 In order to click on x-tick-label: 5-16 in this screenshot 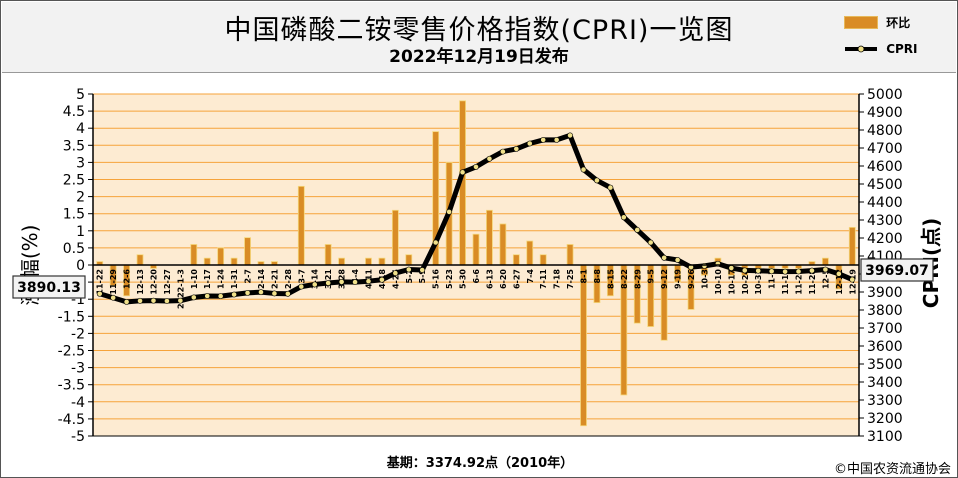, I will do `click(436, 279)`.